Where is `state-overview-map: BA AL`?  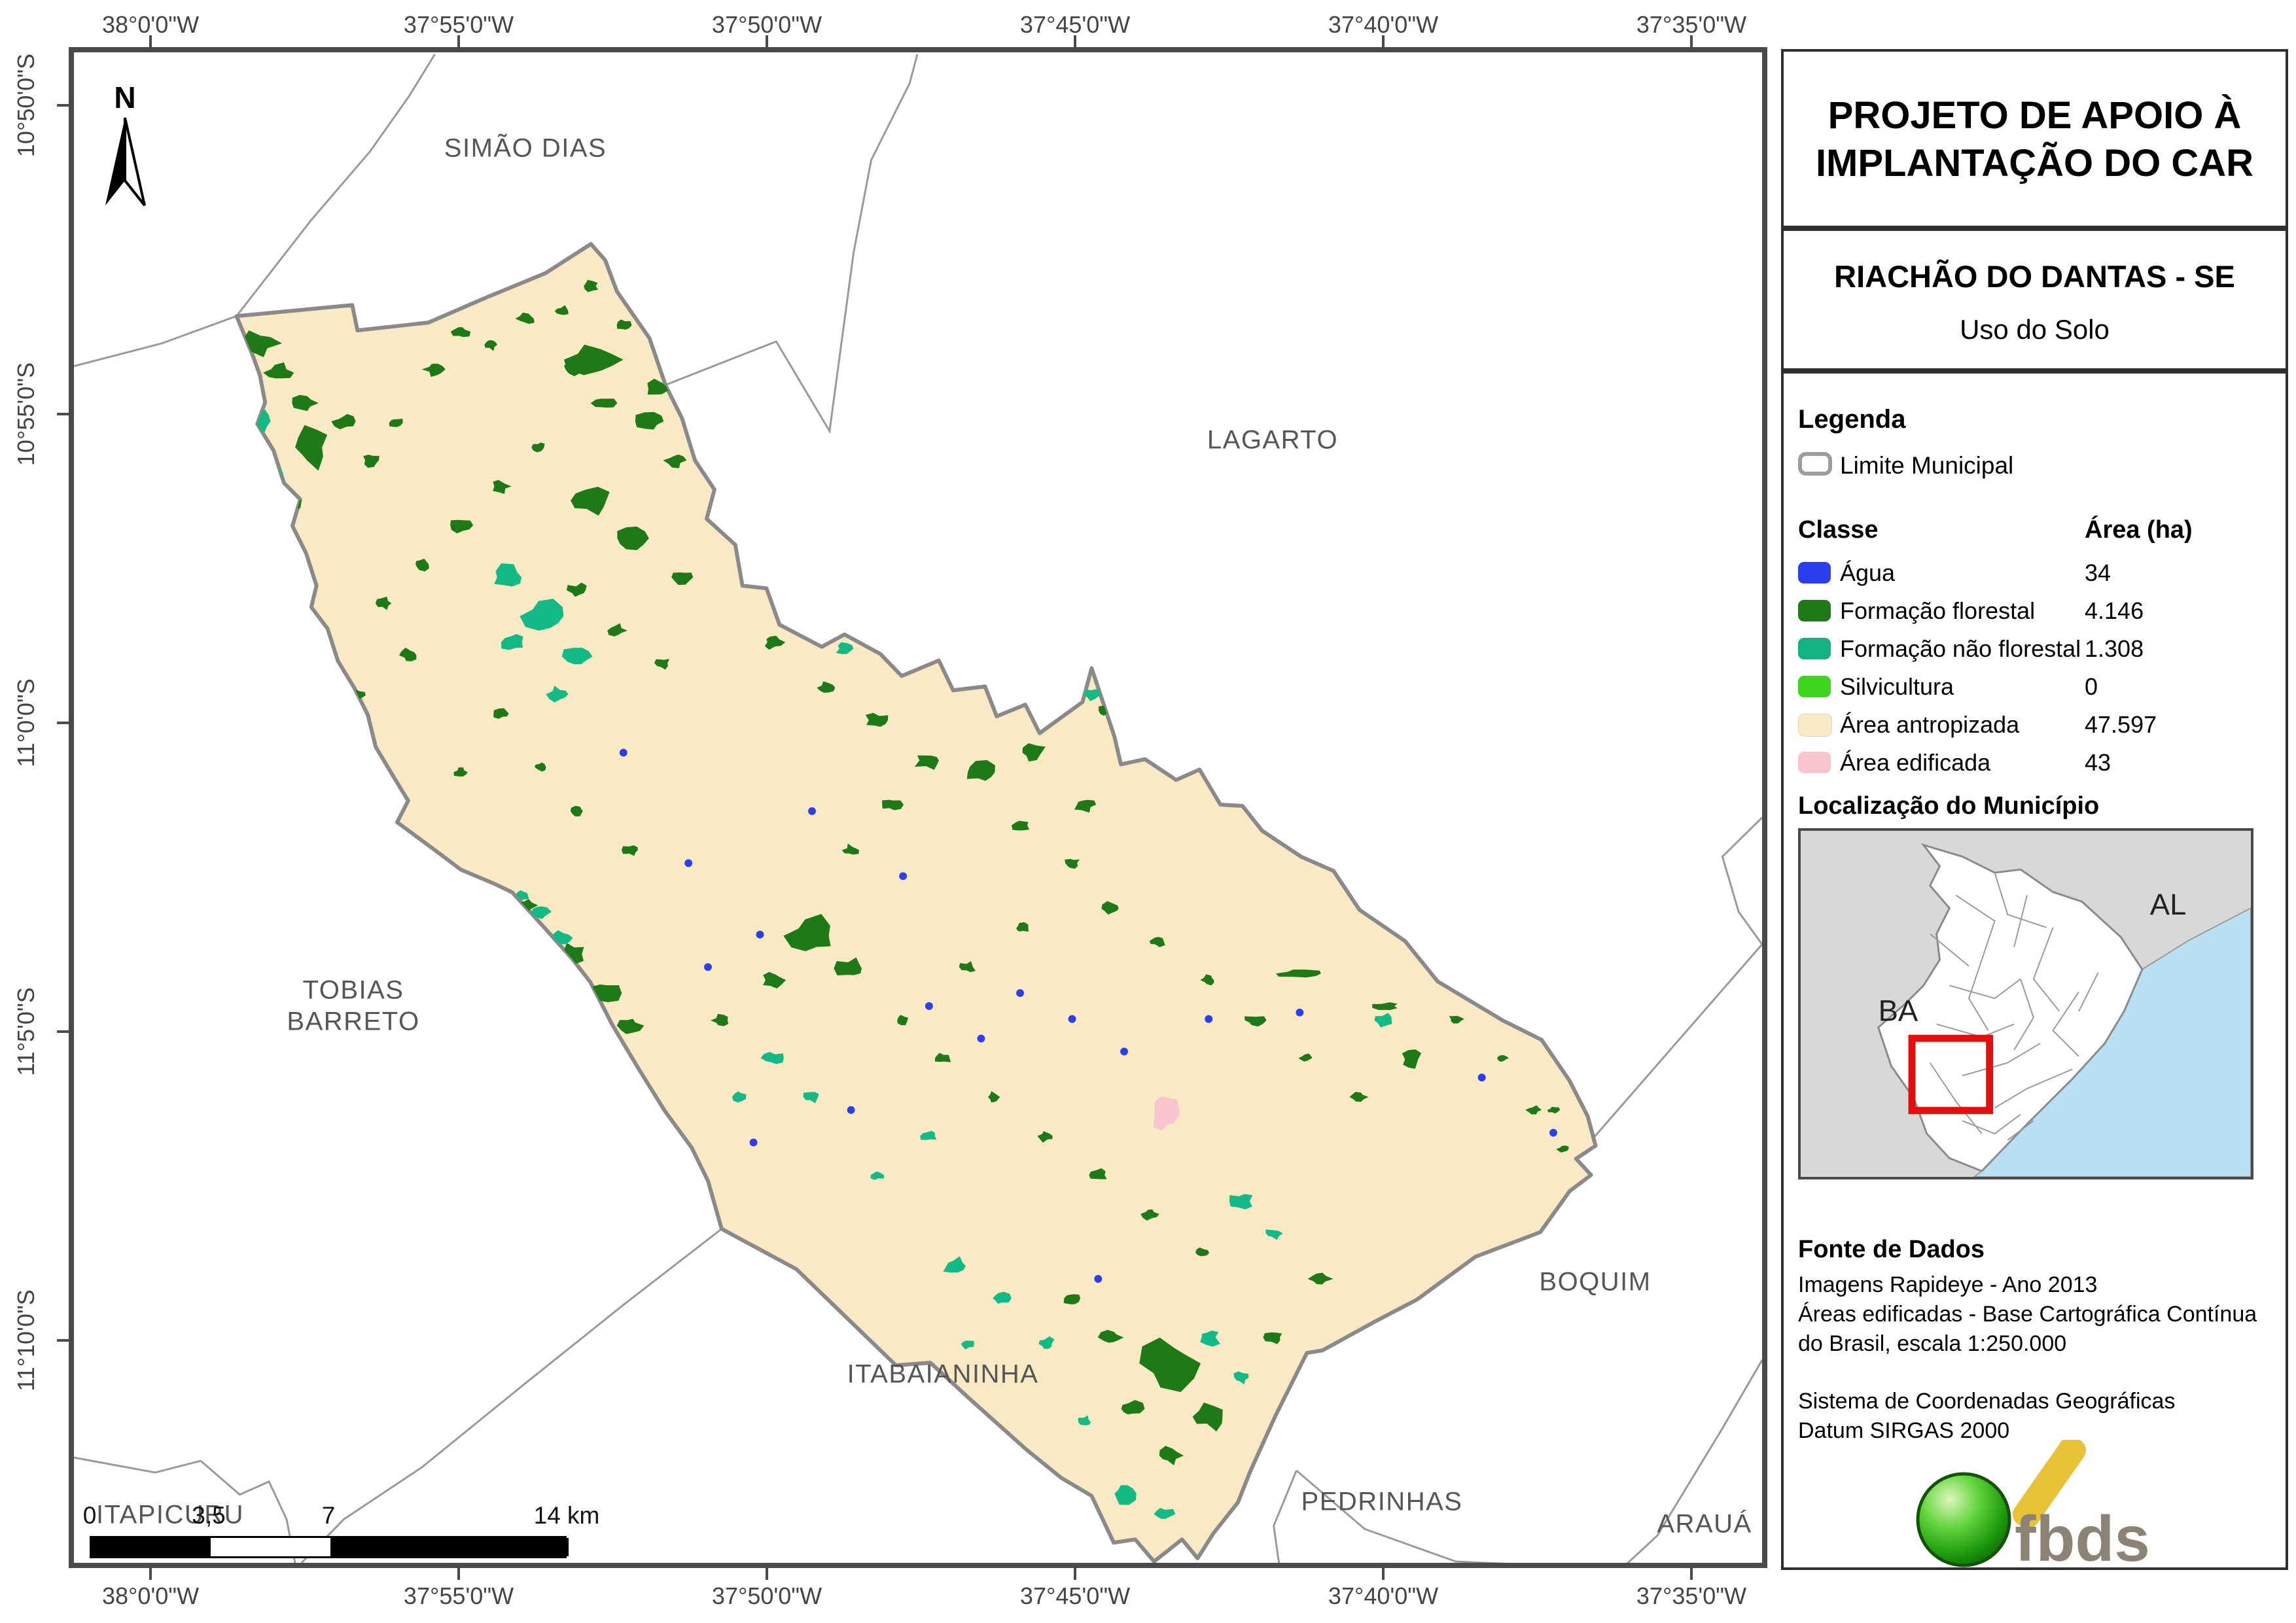 state-overview-map: BA AL is located at coordinates (2027, 1004).